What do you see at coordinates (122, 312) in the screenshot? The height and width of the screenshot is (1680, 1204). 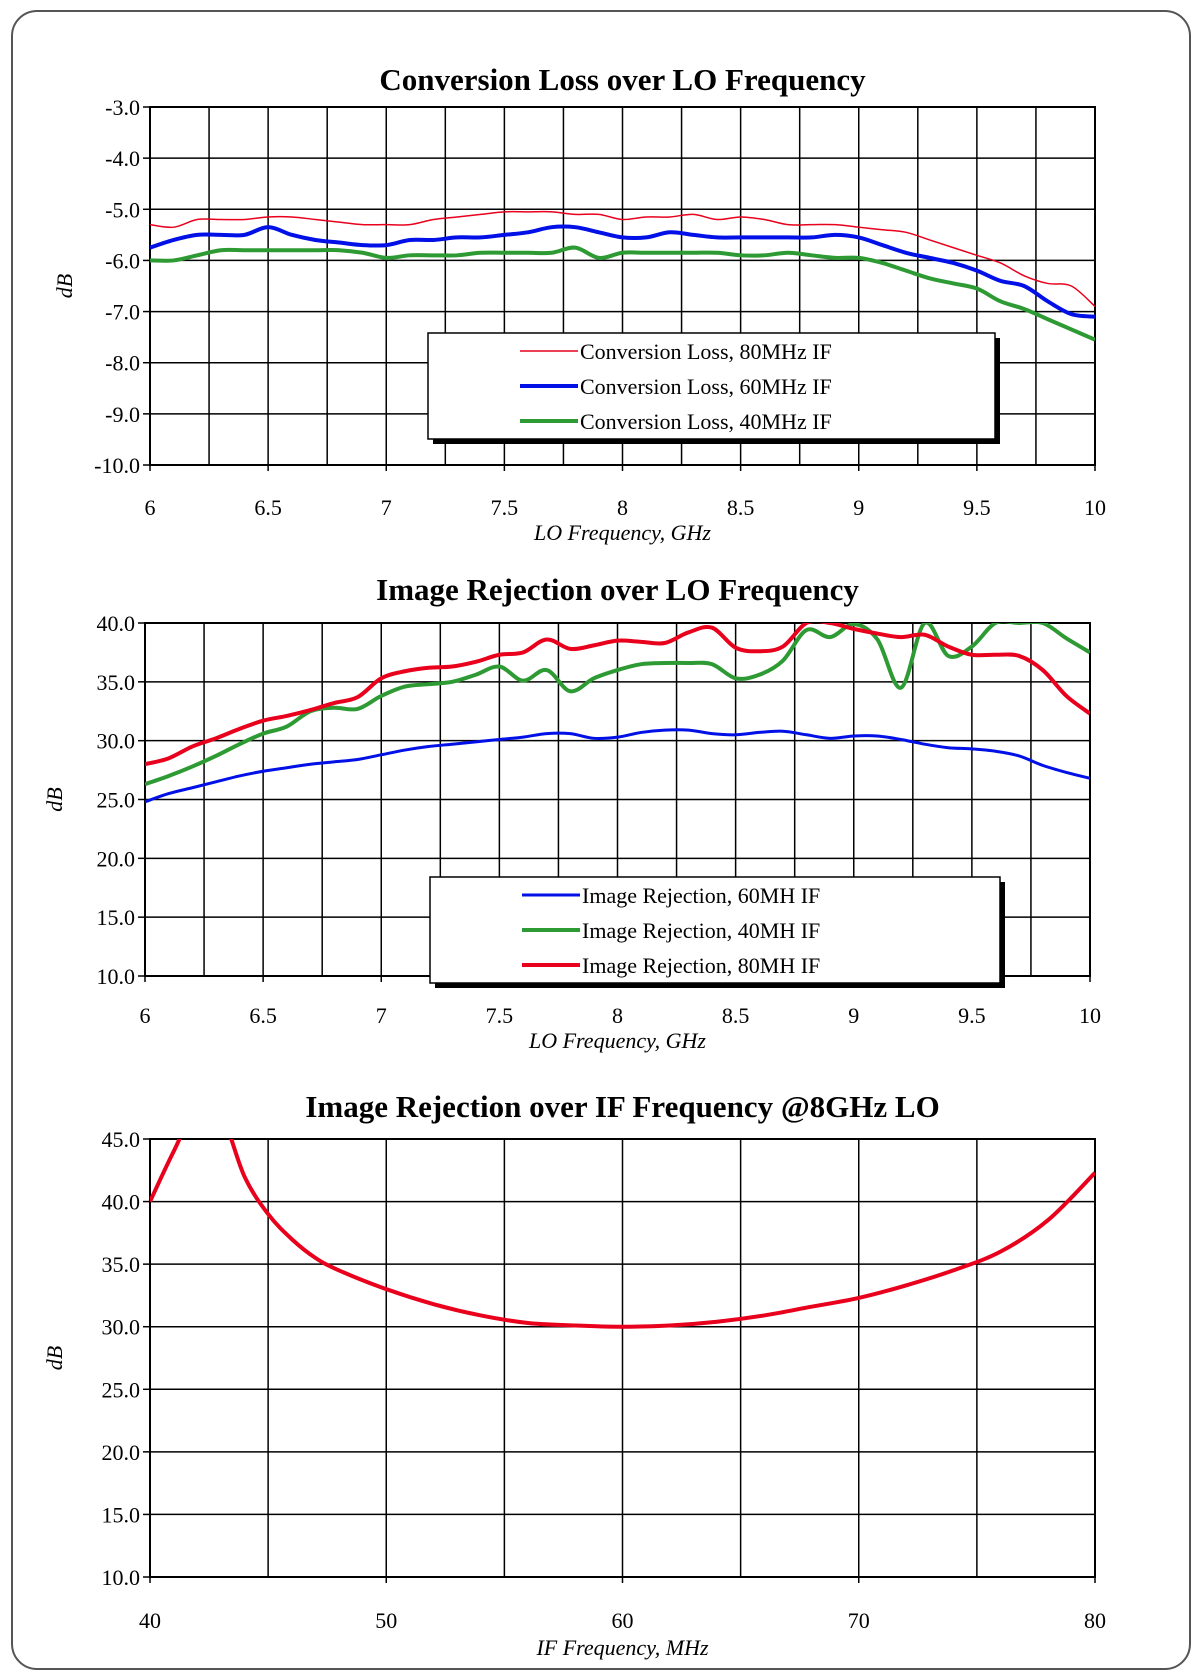 I see `y-tick-label: -7.0` at bounding box center [122, 312].